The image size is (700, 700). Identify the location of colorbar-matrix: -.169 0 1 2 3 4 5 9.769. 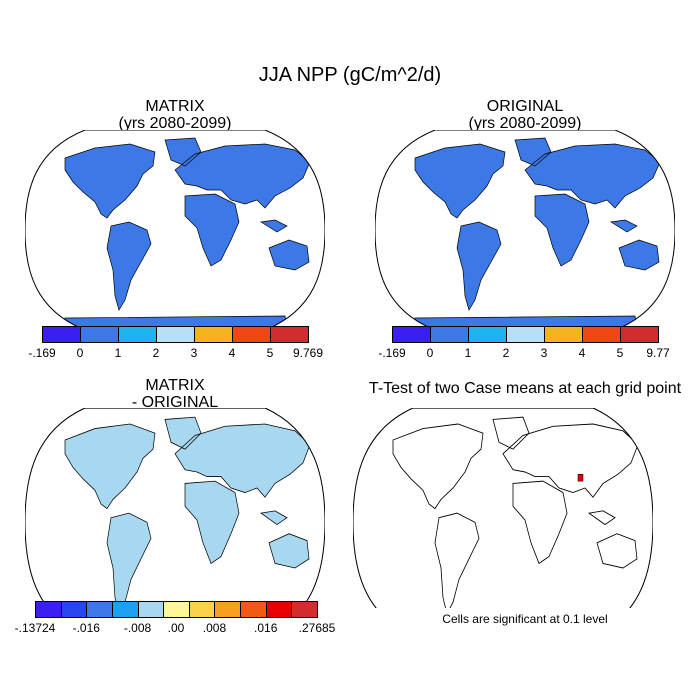
(175, 346).